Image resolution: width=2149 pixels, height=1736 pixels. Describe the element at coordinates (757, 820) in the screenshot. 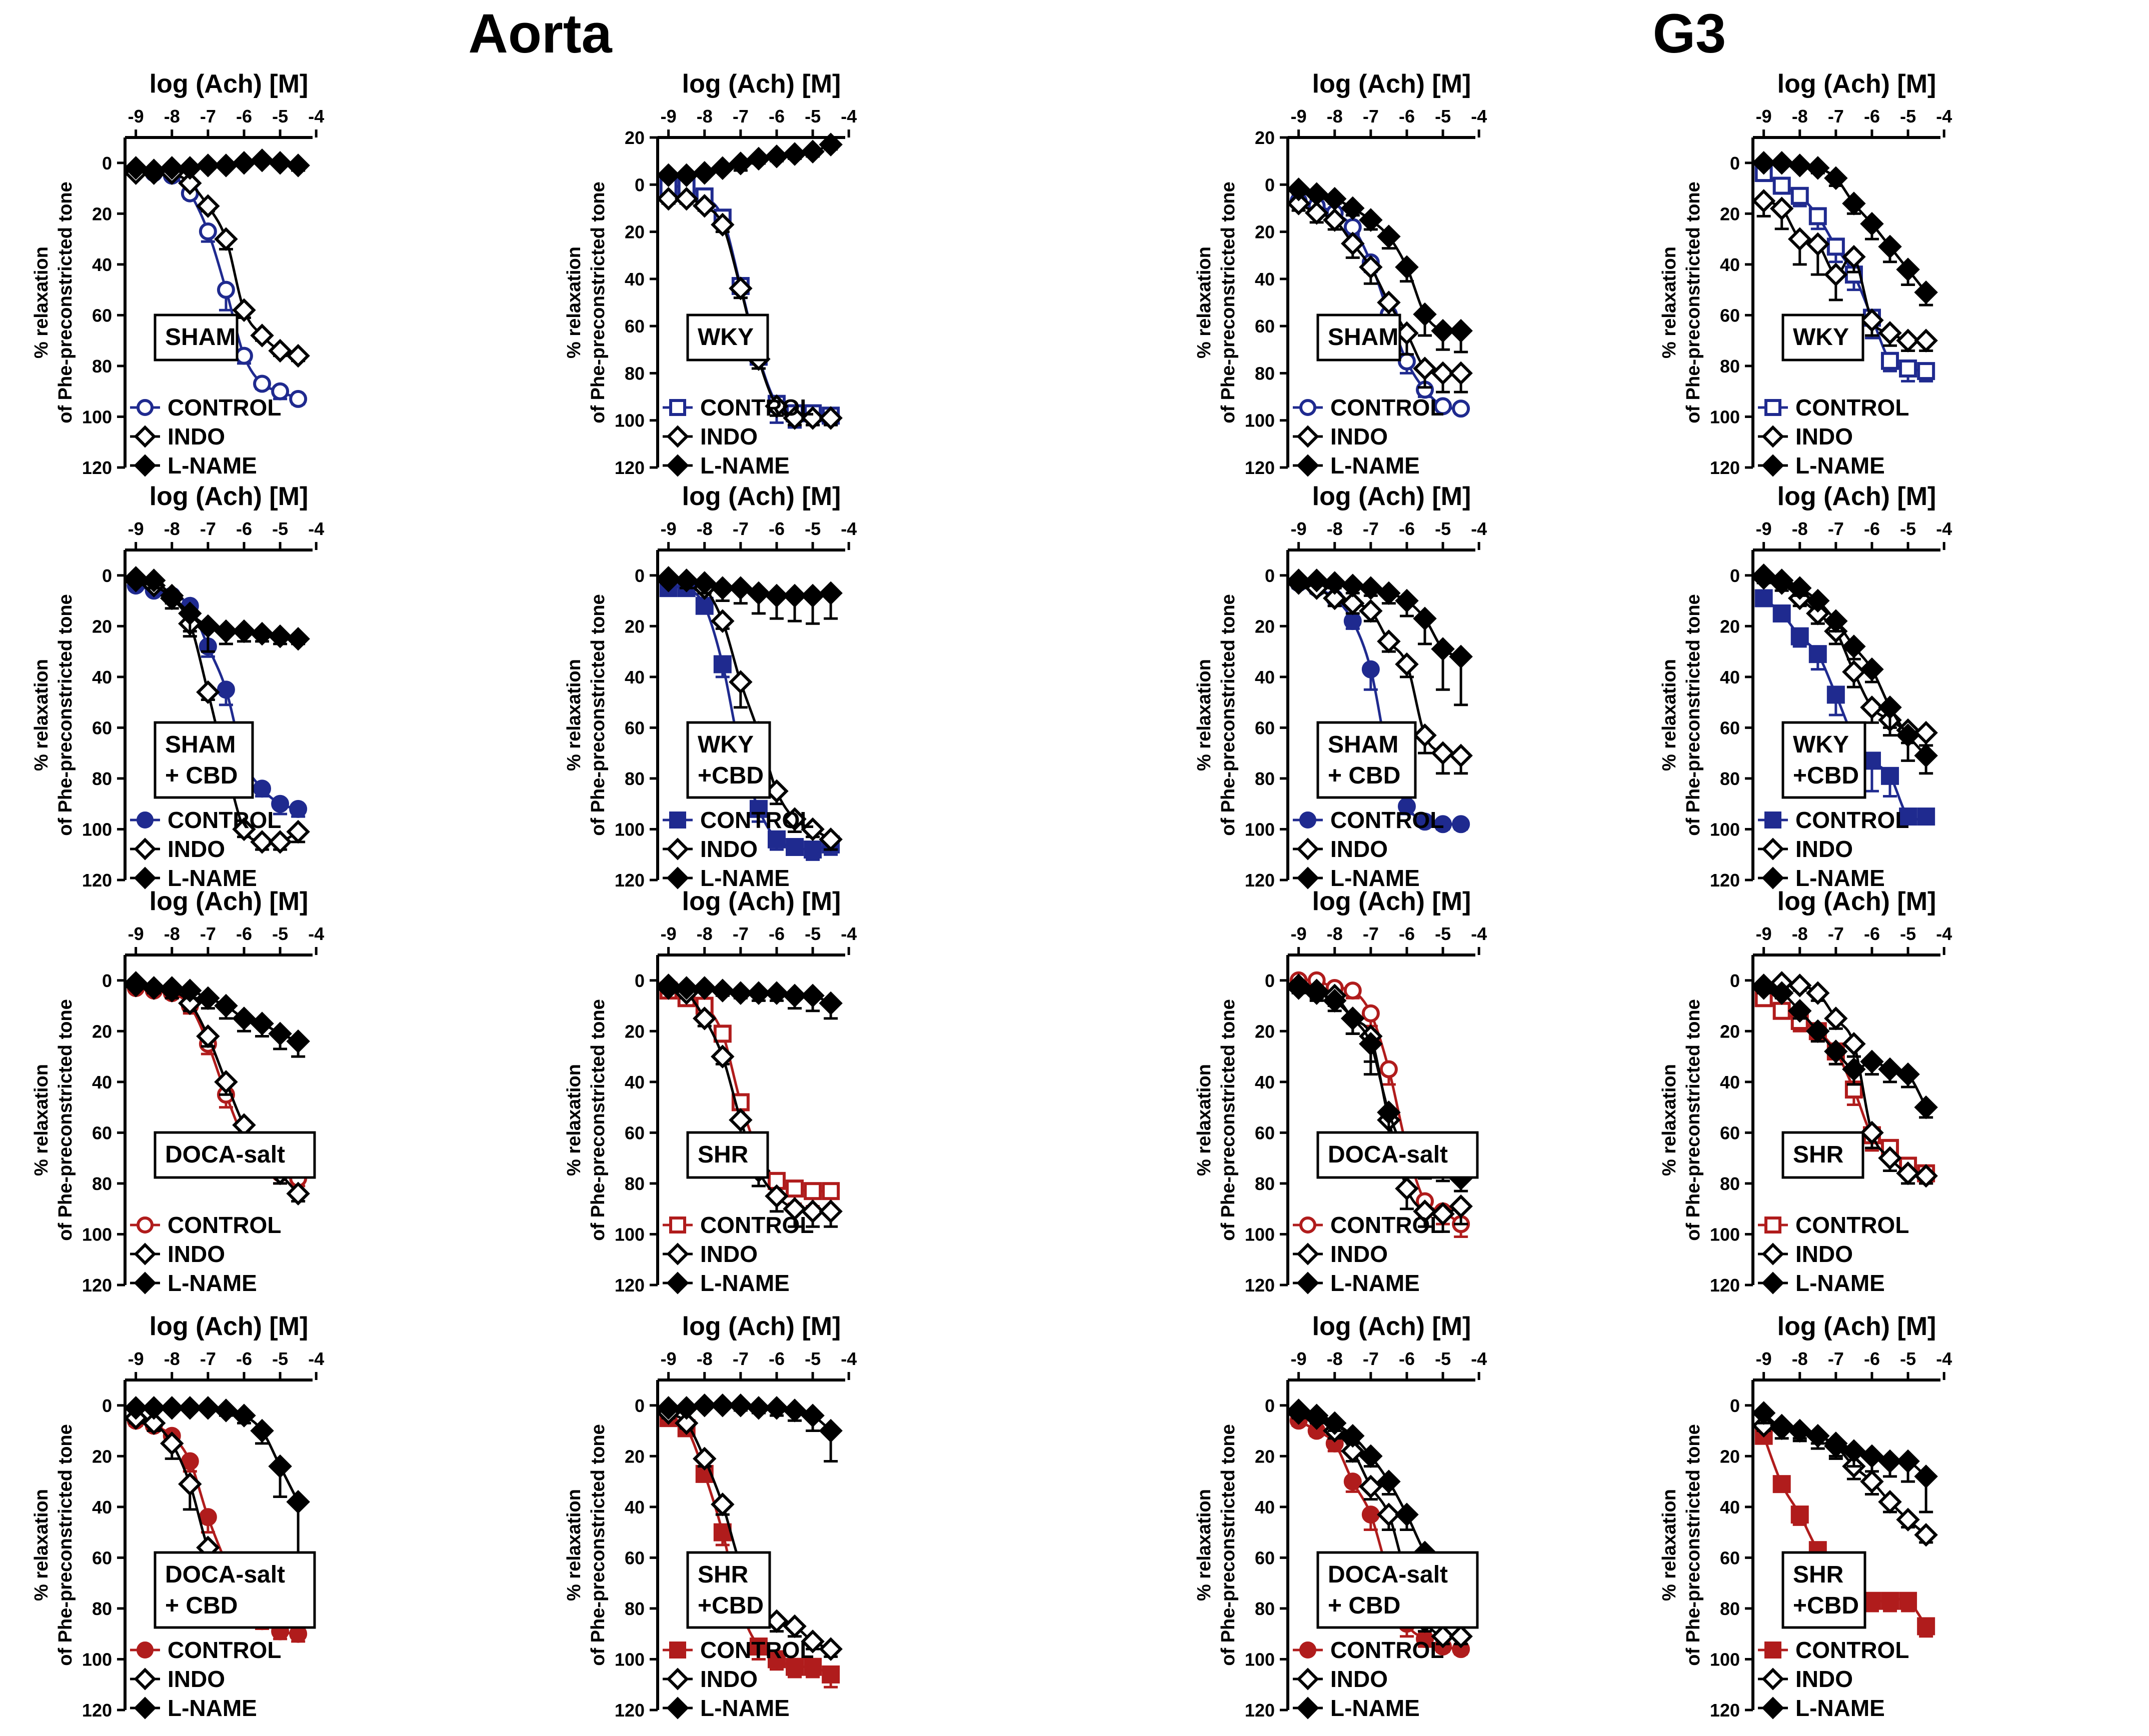

I see `legend-label: CONTROL` at that location.